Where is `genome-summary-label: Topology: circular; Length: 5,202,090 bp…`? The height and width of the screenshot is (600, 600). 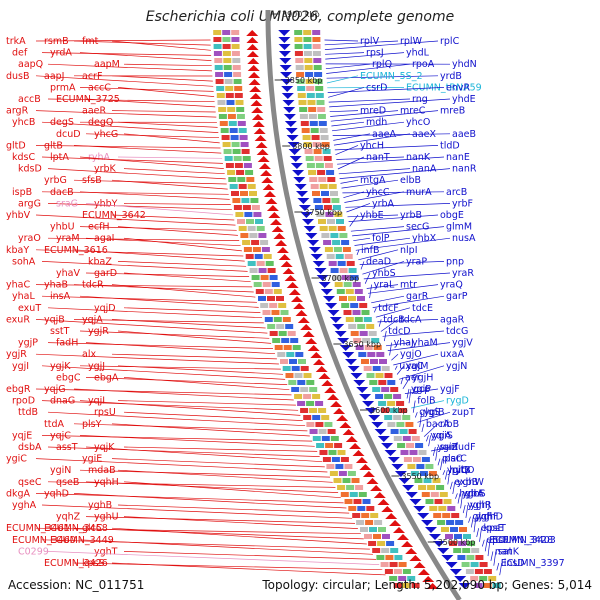 genome-summary-label: Topology: circular; Length: 5,202,090 bp… is located at coordinates (427, 585).